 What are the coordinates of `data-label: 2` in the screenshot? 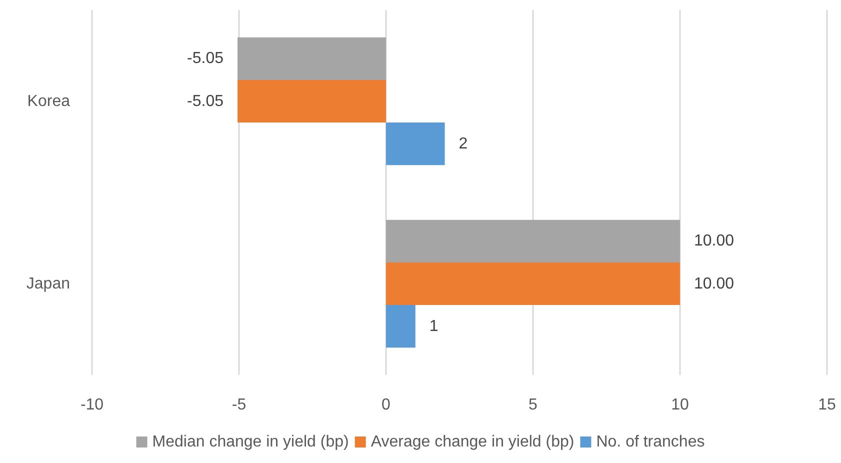 It's located at (463, 143).